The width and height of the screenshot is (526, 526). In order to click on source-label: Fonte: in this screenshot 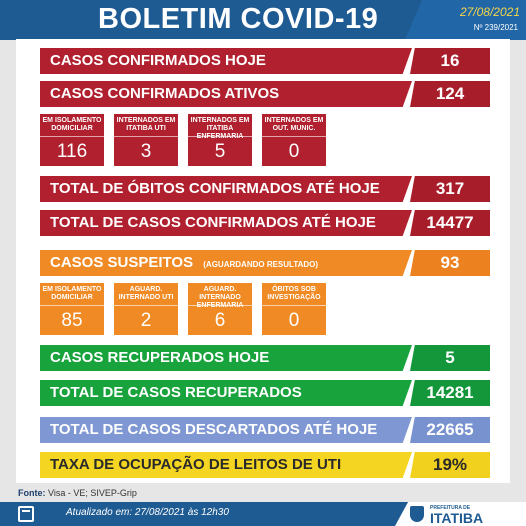, I will do `click(32, 493)`.